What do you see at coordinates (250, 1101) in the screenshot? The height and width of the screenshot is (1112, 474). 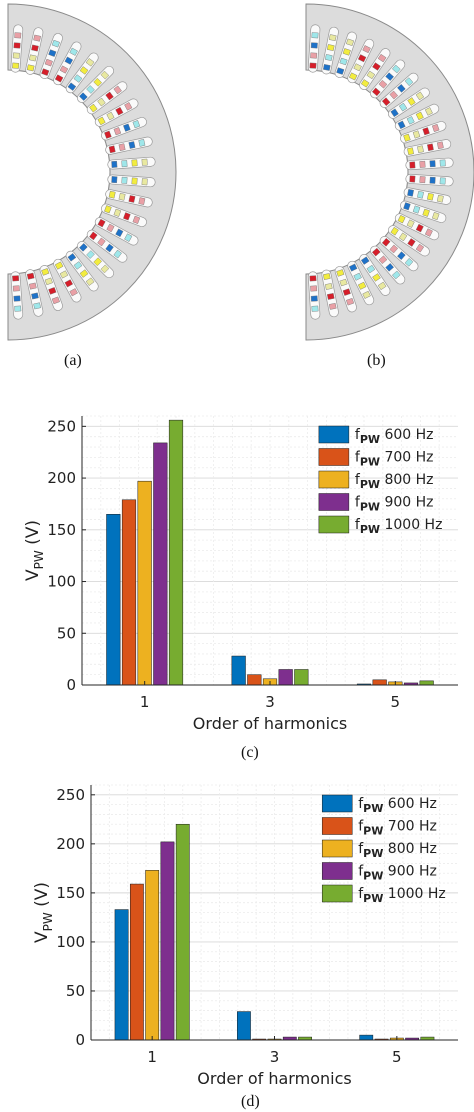 I see `caption-d: (d)` at bounding box center [250, 1101].